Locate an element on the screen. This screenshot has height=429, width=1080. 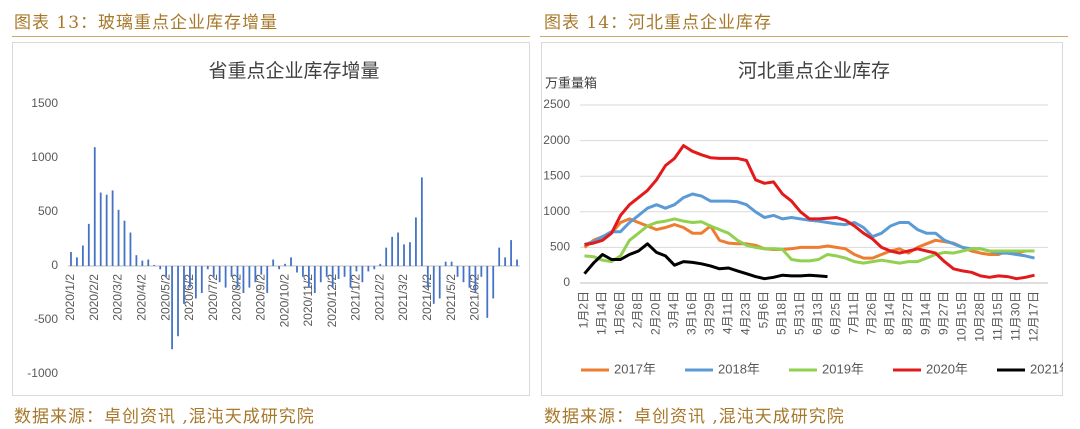
x-tick-label: 2020/8/2 is located at coordinates (237, 297).